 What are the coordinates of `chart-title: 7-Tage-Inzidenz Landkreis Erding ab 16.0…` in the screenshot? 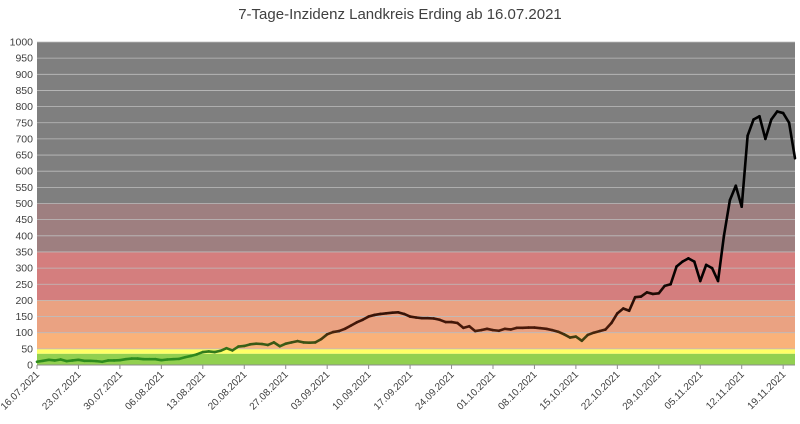 It's located at (400, 14).